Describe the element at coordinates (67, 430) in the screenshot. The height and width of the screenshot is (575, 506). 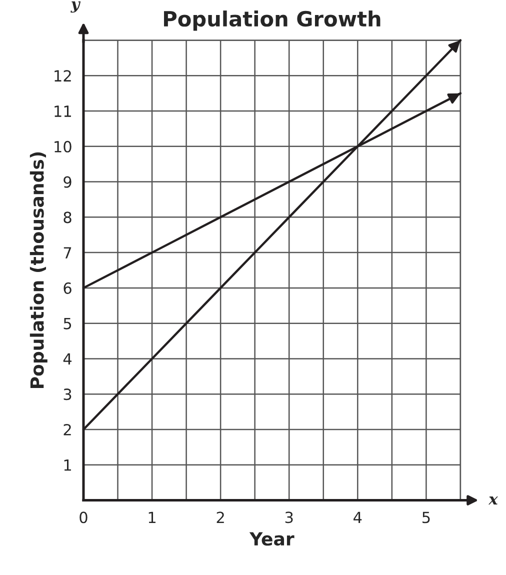
I see `y-tick-label: 2` at that location.